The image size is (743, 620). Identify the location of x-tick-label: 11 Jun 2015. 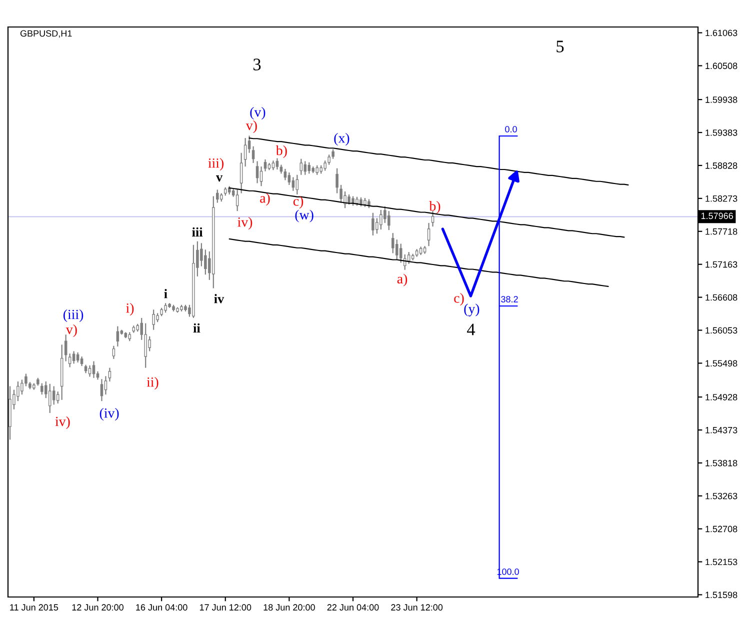
(34, 607).